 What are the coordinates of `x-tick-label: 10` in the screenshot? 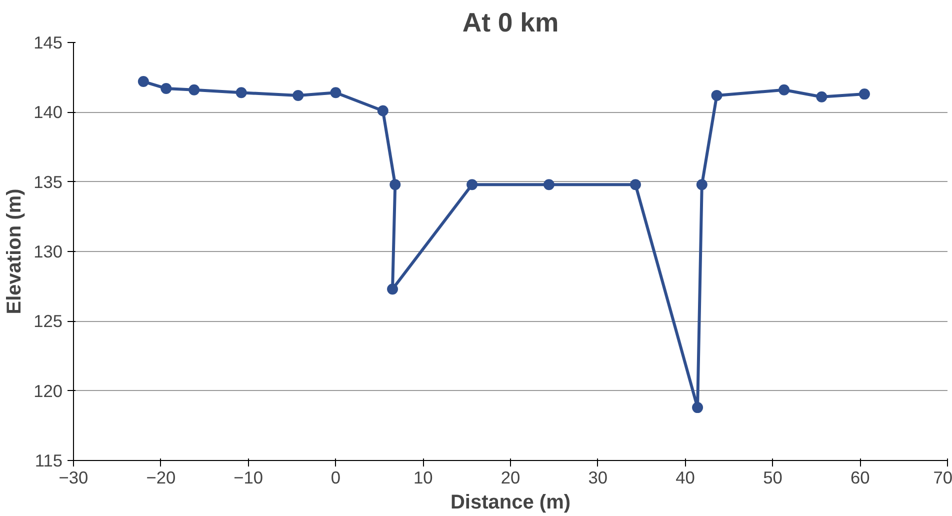 It's located at (423, 478).